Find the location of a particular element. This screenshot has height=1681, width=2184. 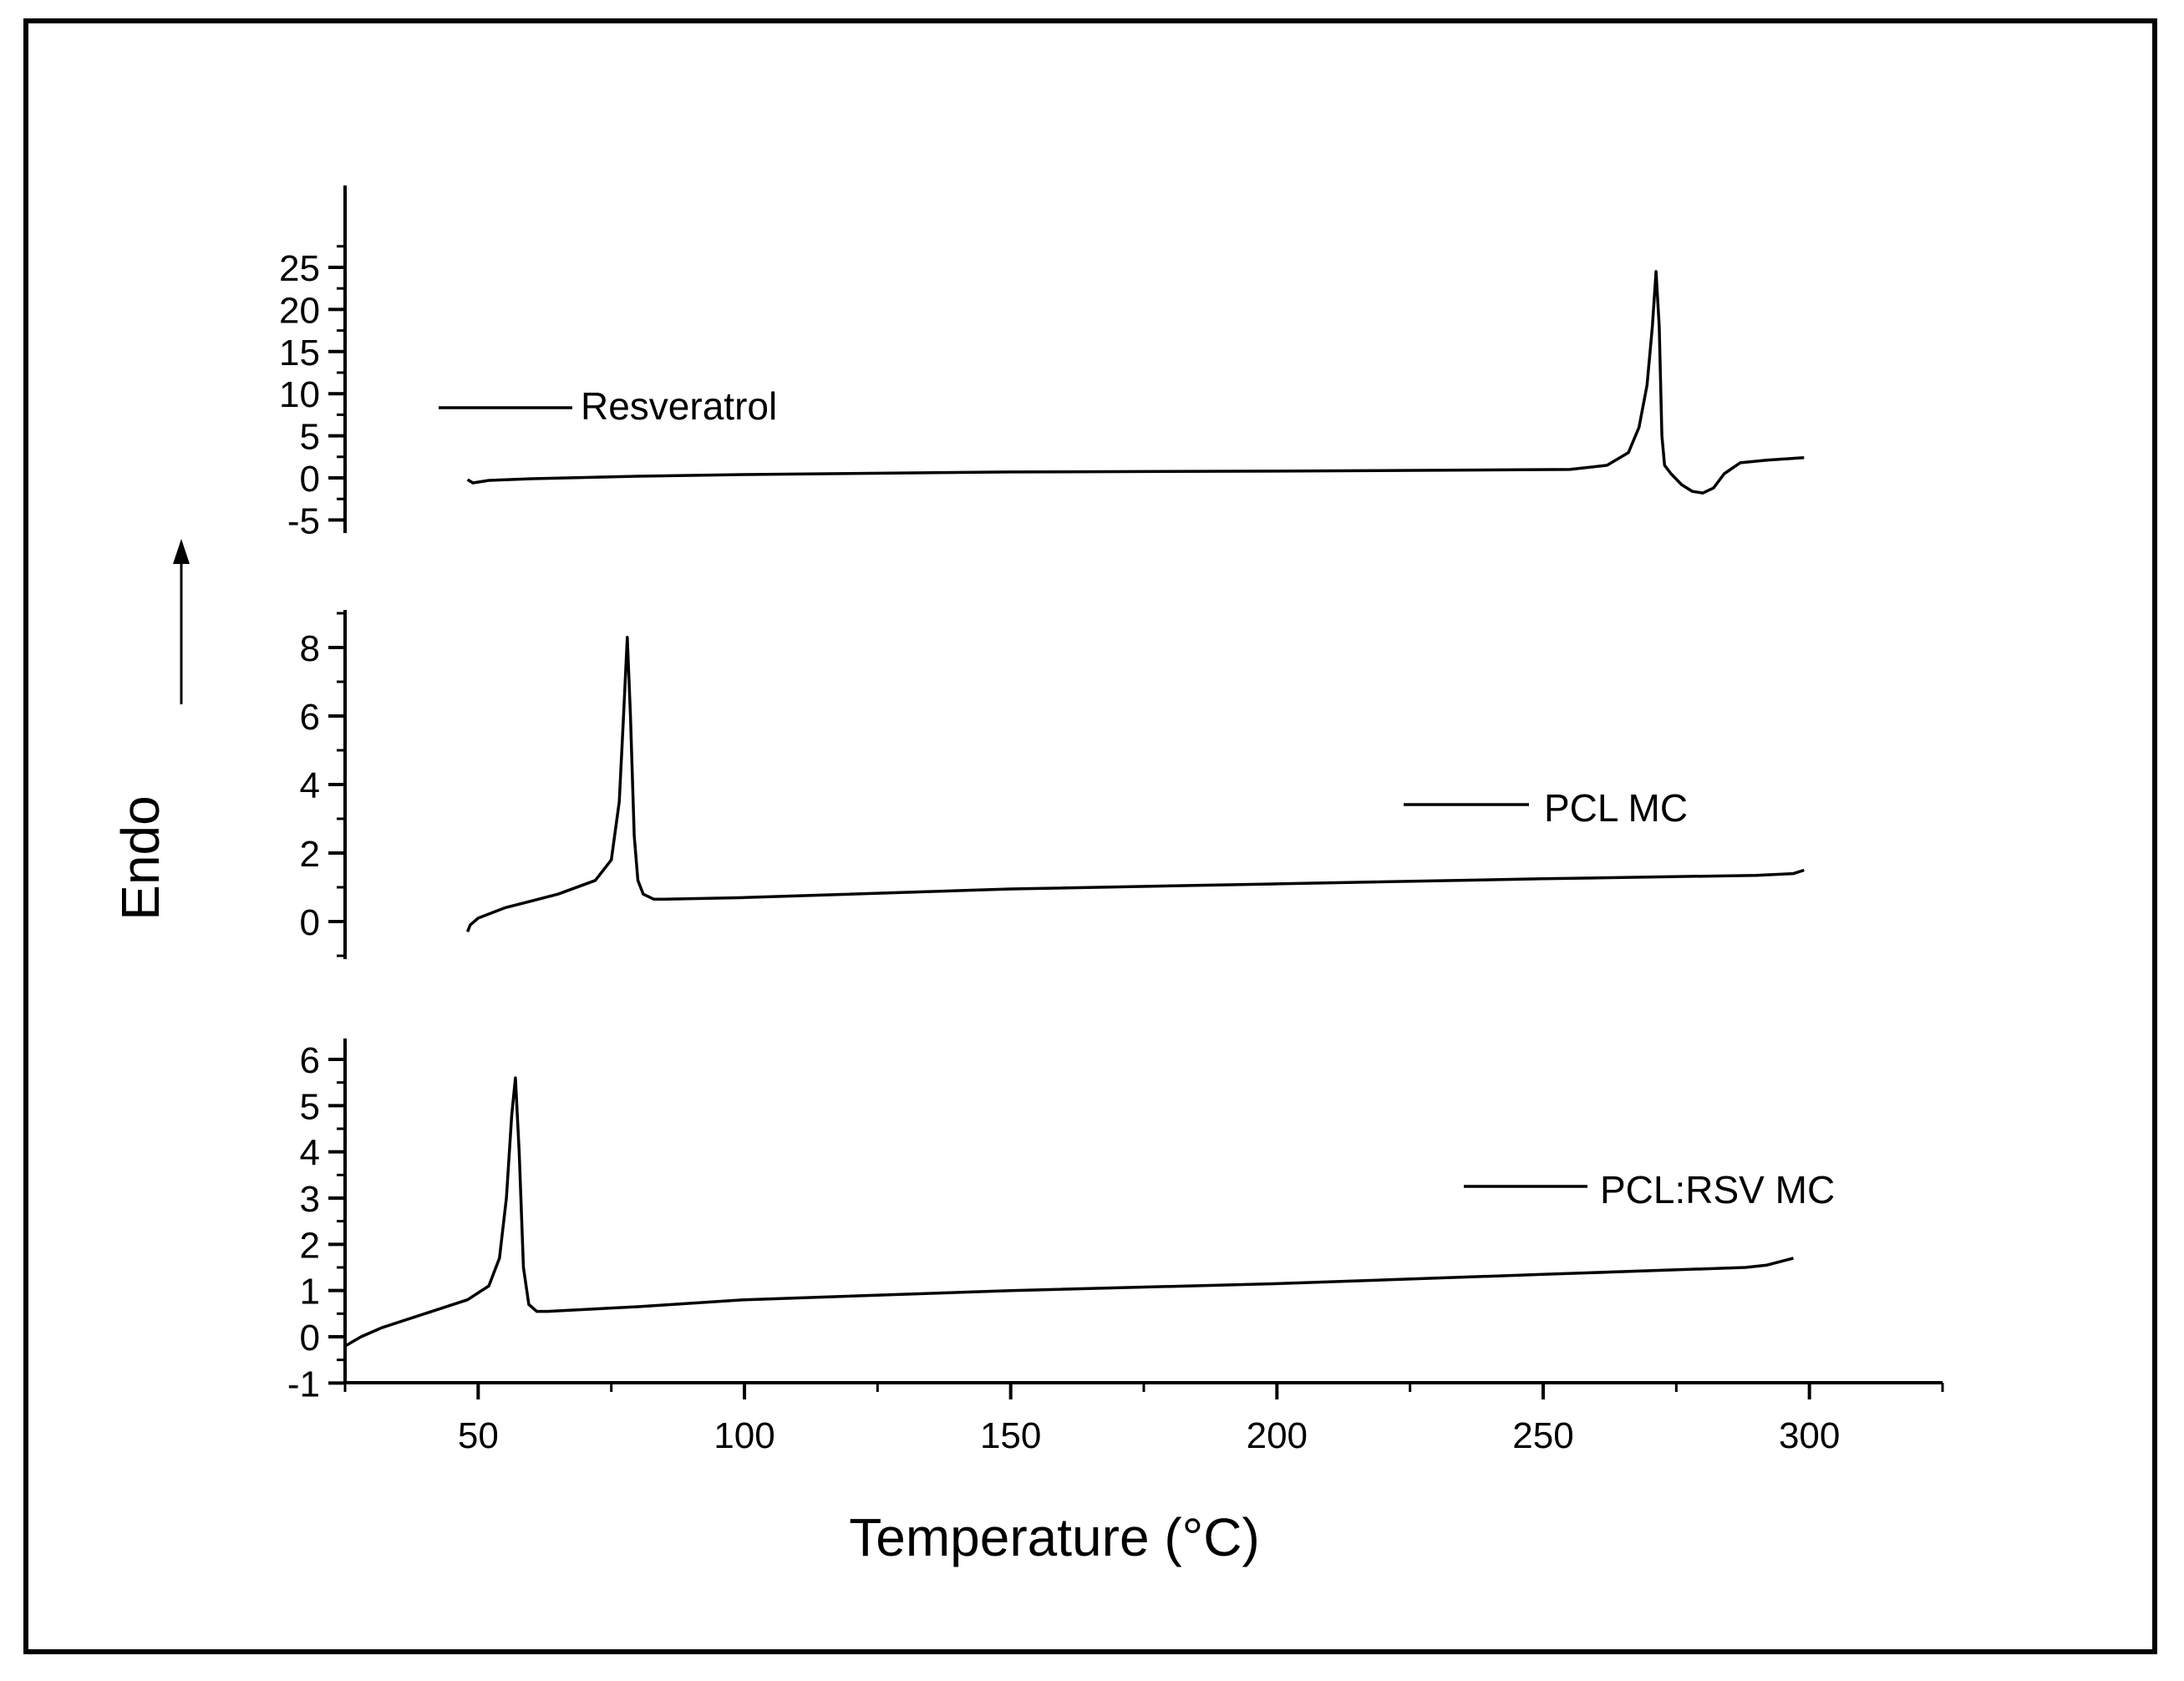

x-tick-label: 50 is located at coordinates (478, 1435).